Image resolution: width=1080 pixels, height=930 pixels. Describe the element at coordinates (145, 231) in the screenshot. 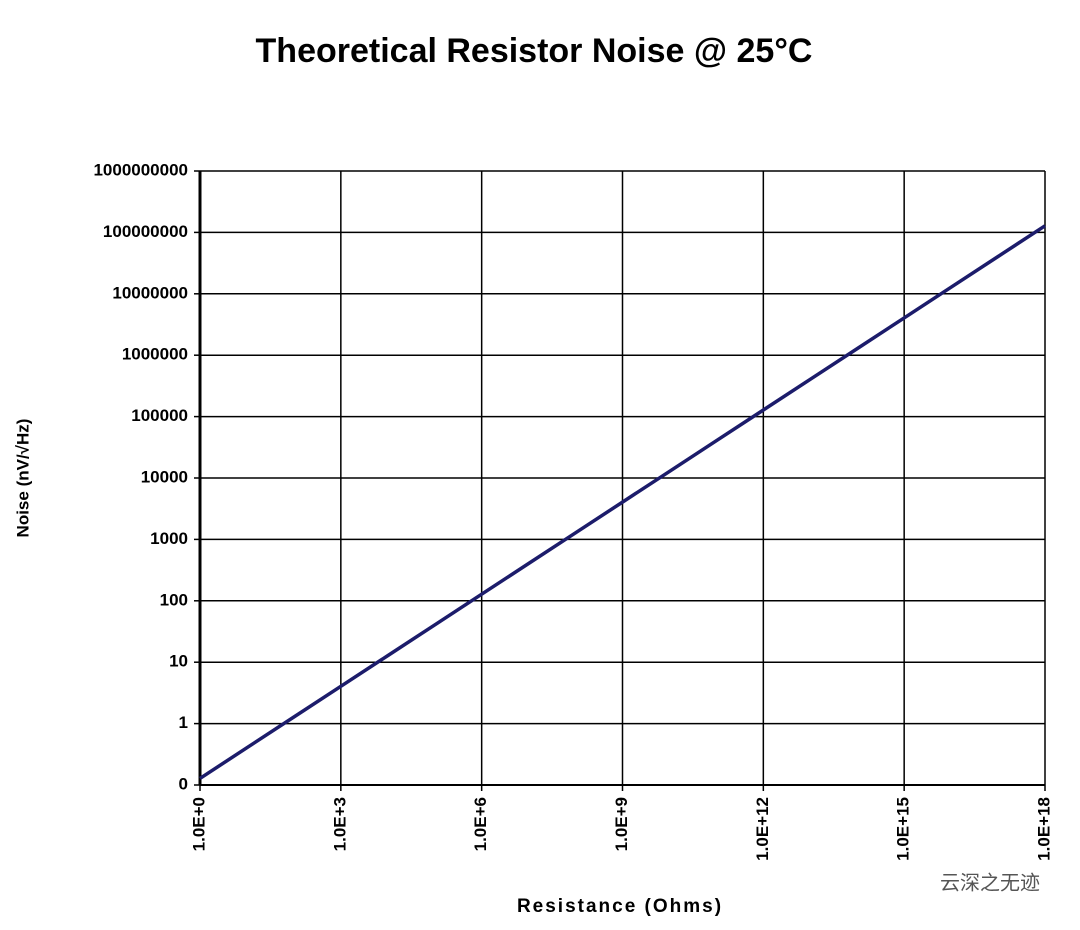

I see `y-tick-label: 100000000` at that location.